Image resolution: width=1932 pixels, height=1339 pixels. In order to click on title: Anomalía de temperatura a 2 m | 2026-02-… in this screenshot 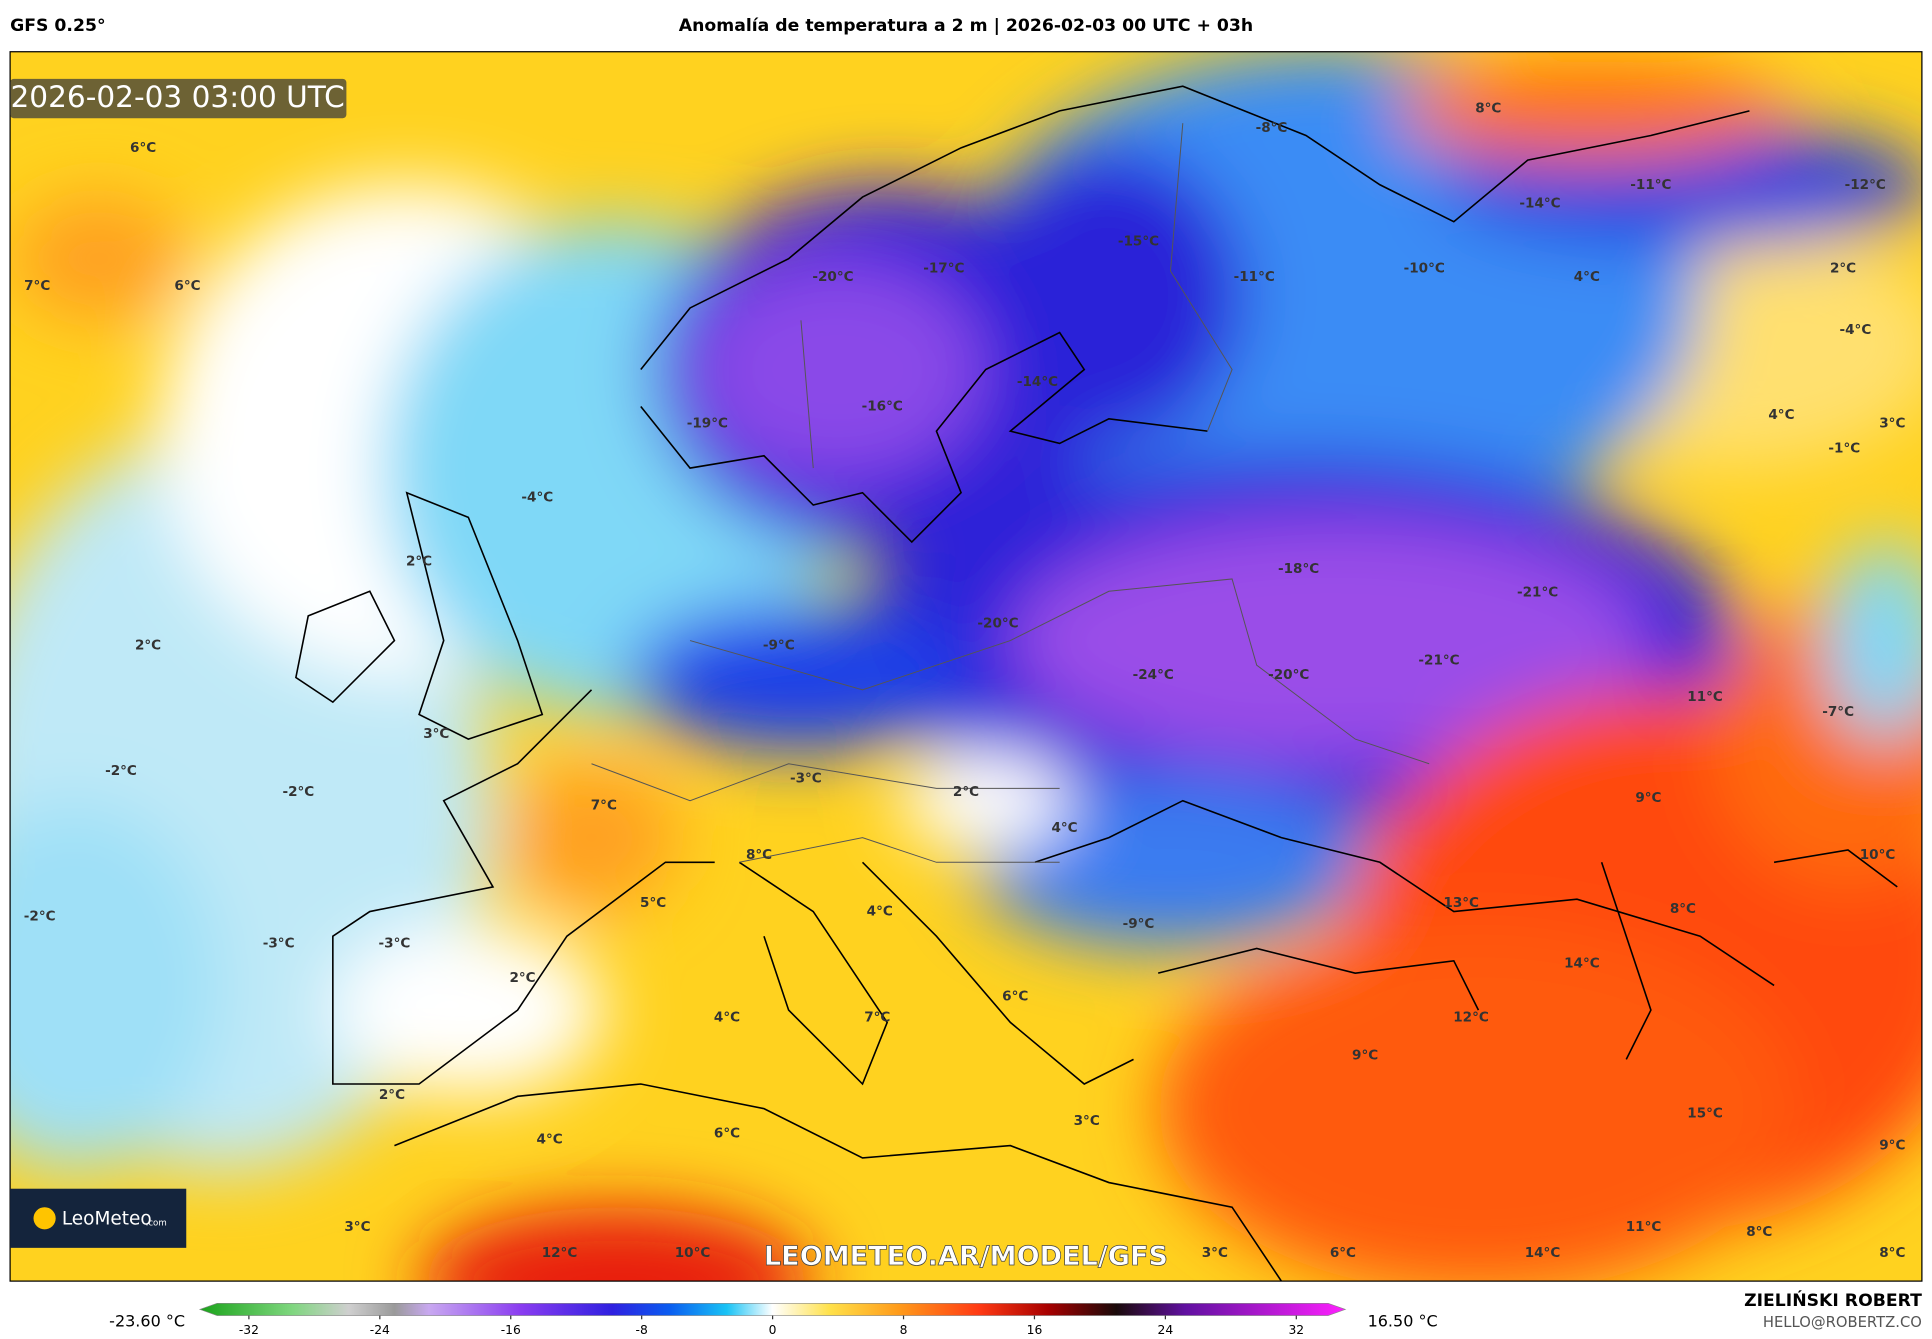, I will do `click(966, 26)`.